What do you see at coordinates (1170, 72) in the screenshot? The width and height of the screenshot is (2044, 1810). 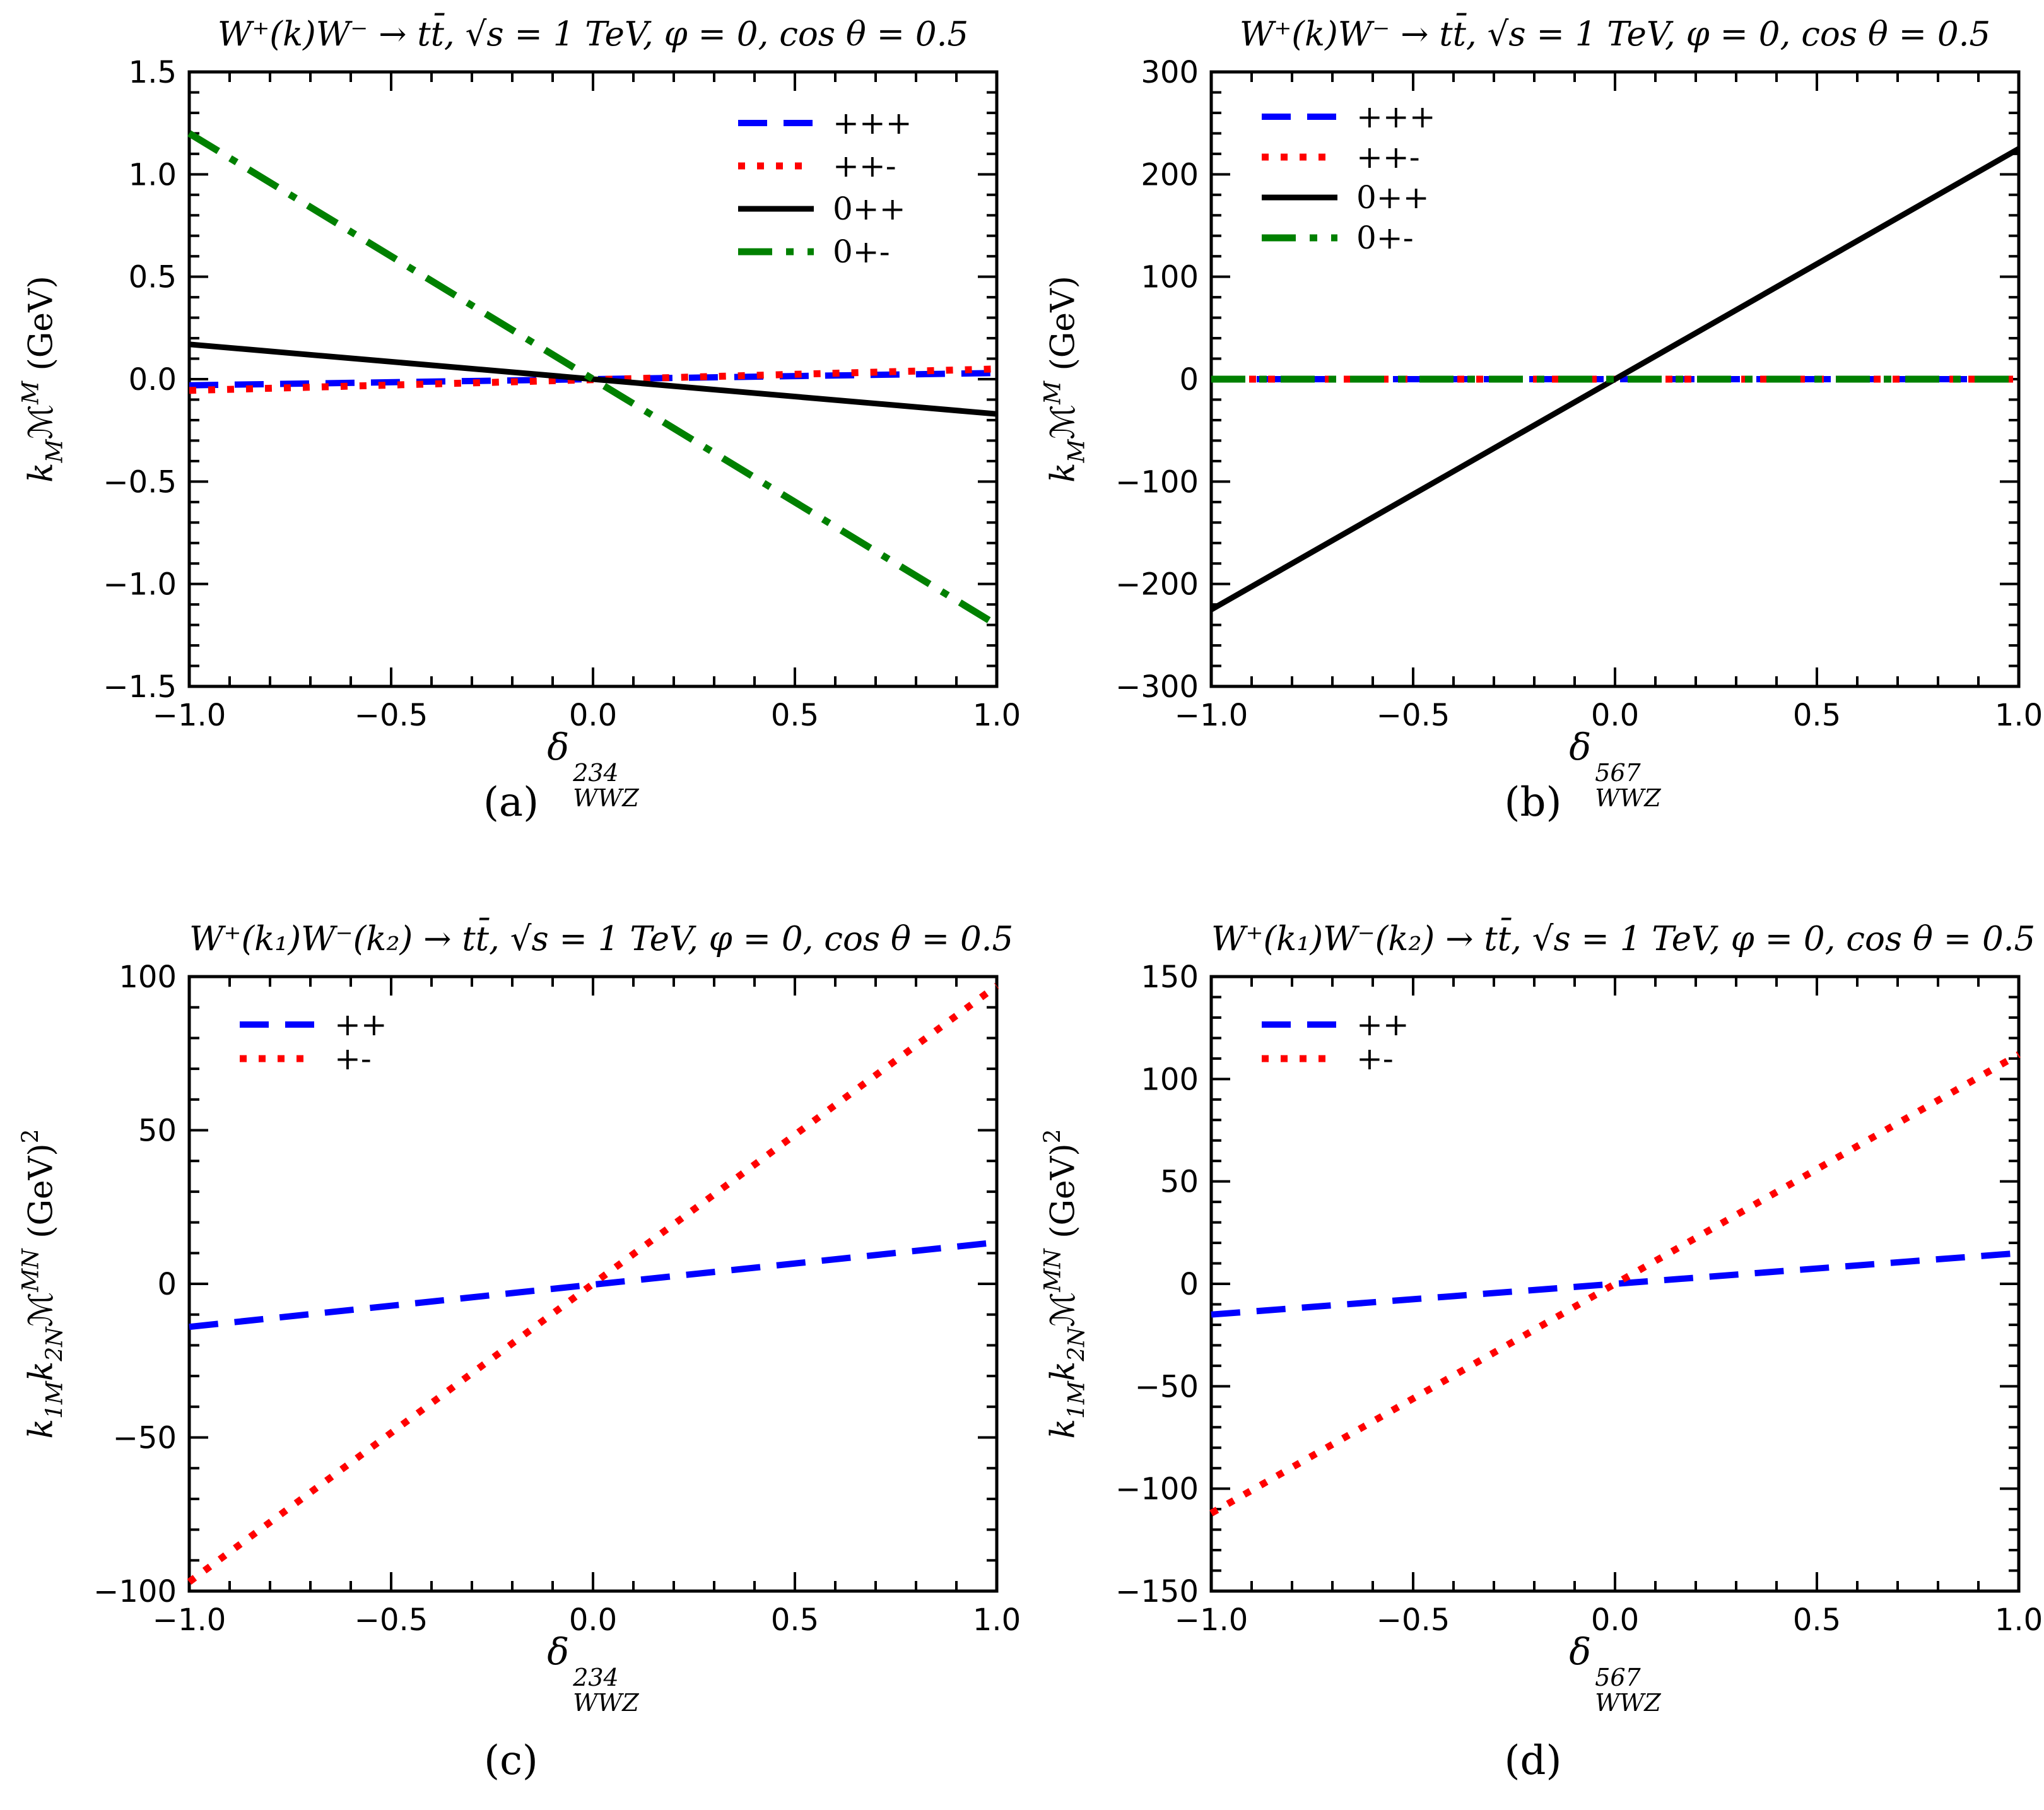 I see `y-tick-label: 300` at bounding box center [1170, 72].